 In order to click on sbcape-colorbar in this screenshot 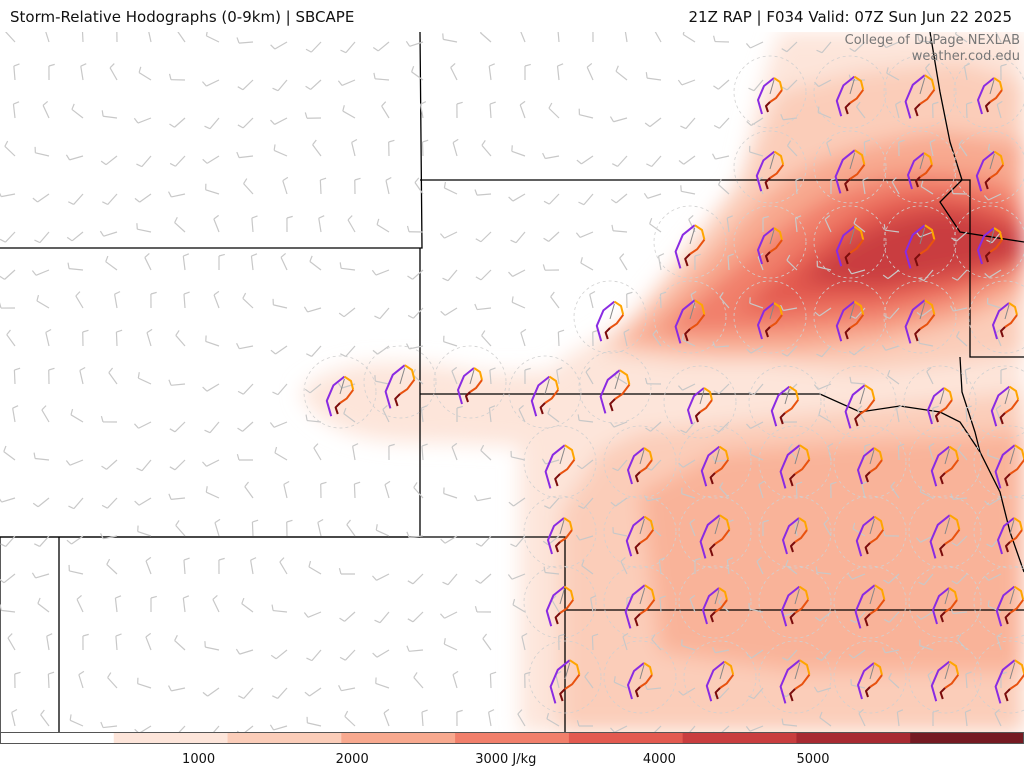, I will do `click(512, 738)`.